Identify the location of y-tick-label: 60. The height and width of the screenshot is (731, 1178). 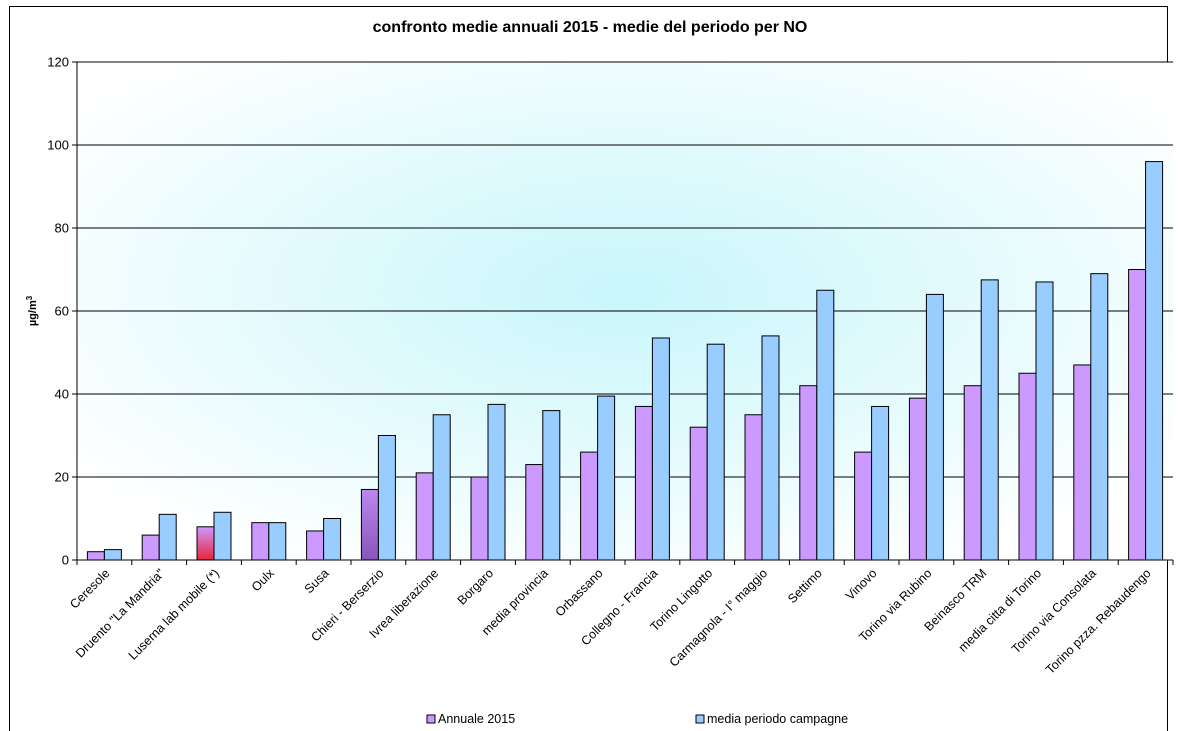
(62, 311).